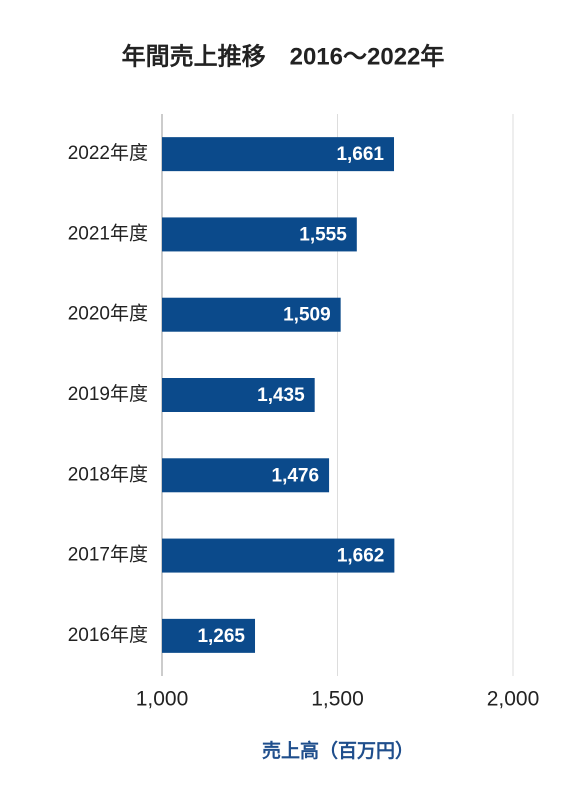  What do you see at coordinates (307, 315) in the screenshot?
I see `value-label: 1,509` at bounding box center [307, 315].